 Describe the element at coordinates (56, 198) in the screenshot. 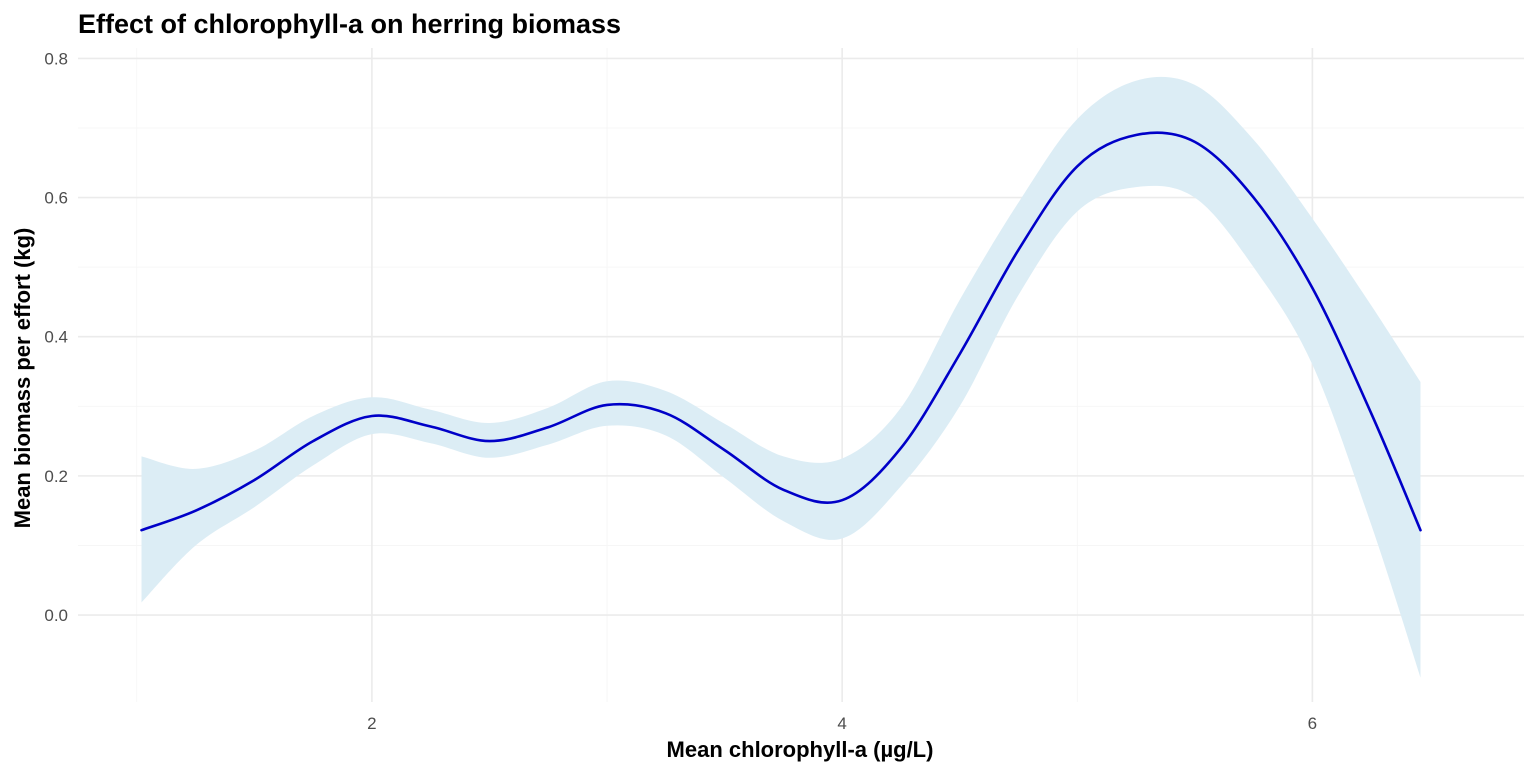

I see `y-tick-label: 0.6` at that location.